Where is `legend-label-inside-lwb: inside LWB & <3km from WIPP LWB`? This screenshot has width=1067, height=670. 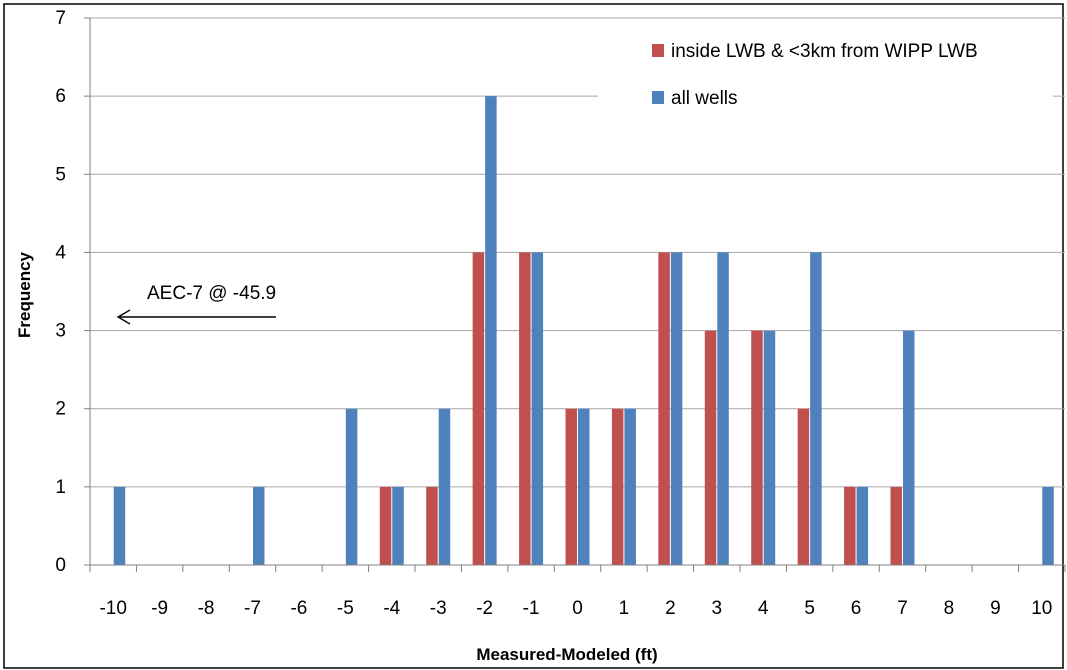
legend-label-inside-lwb: inside LWB & <3km from WIPP LWB is located at coordinates (824, 51).